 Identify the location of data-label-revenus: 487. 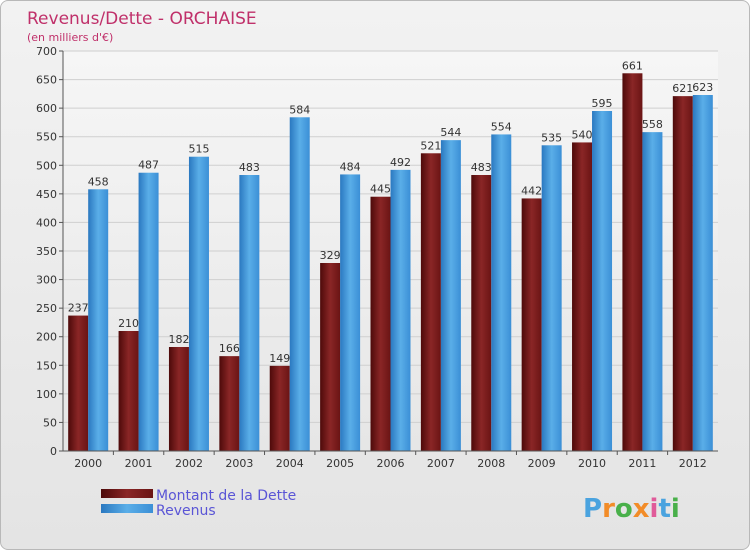
(148, 165).